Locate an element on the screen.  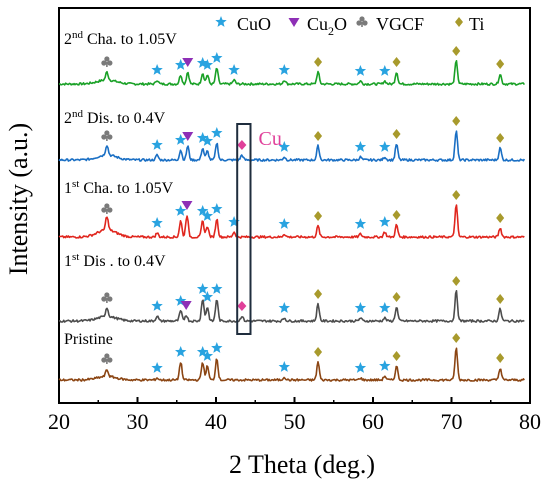
y-axis-title: Intensity (a.u.) is located at coordinates (18, 199).